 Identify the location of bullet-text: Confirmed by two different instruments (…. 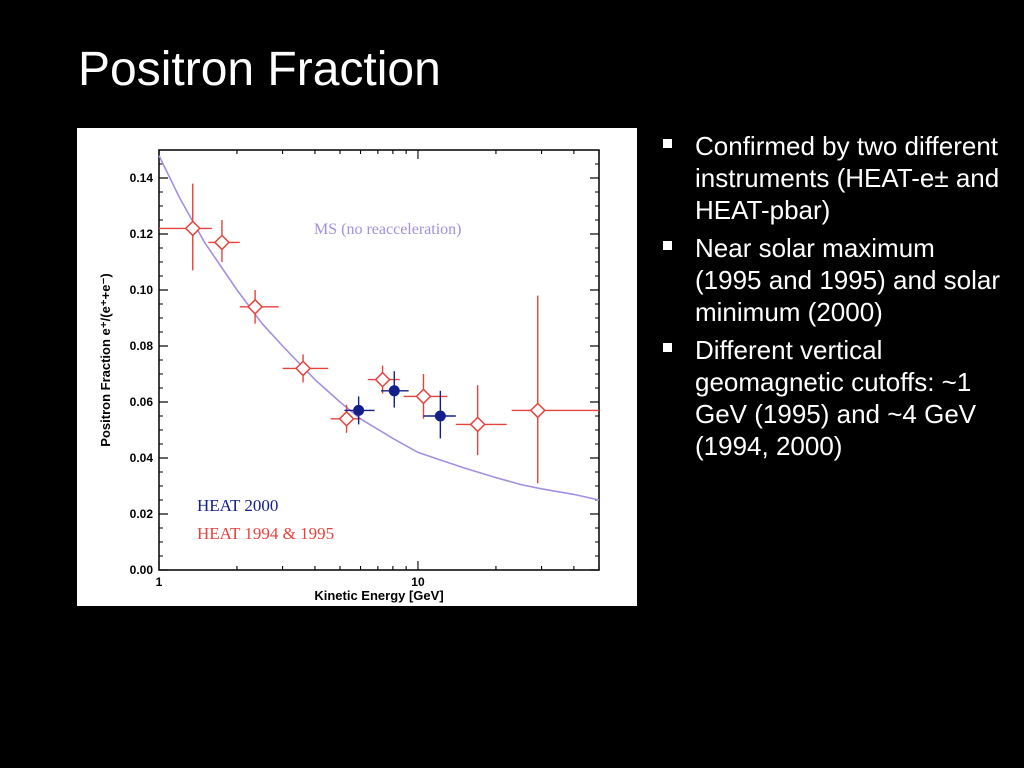
(847, 178).